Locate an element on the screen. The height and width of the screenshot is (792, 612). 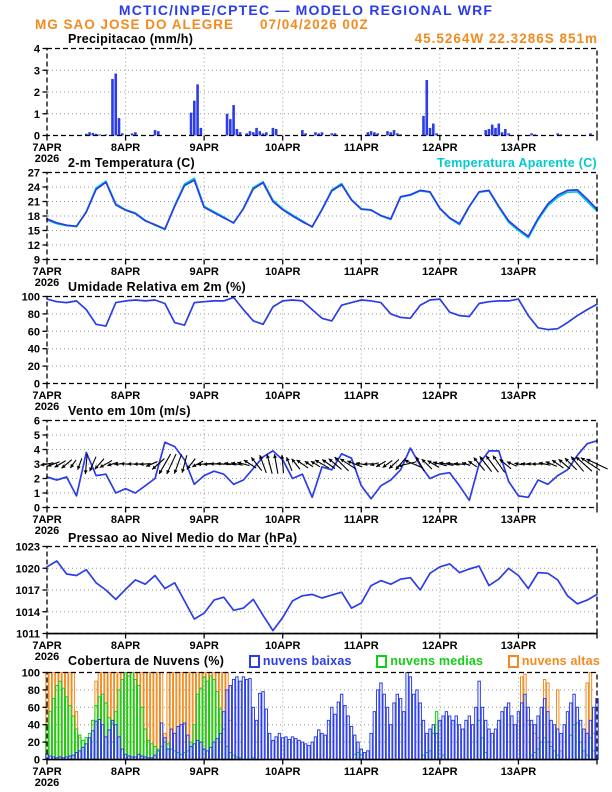
svg-text: 1014 is located at coordinates (28, 613).